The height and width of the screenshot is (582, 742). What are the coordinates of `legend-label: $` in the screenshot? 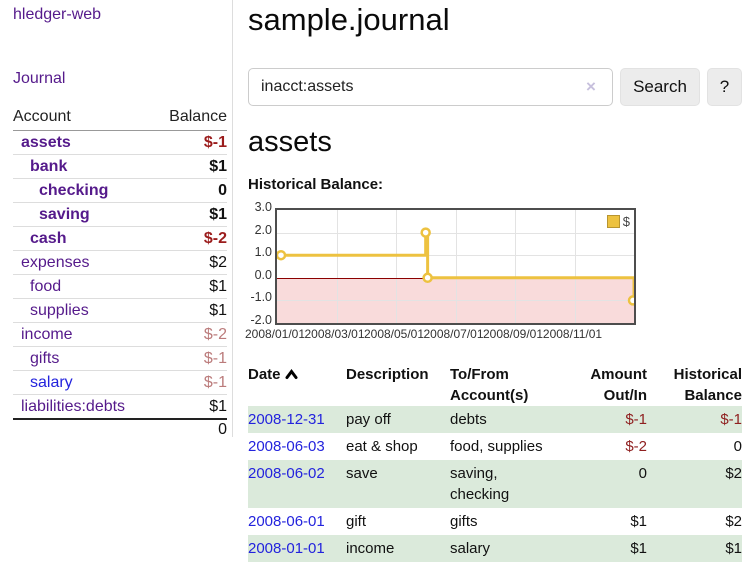 It's located at (626, 221).